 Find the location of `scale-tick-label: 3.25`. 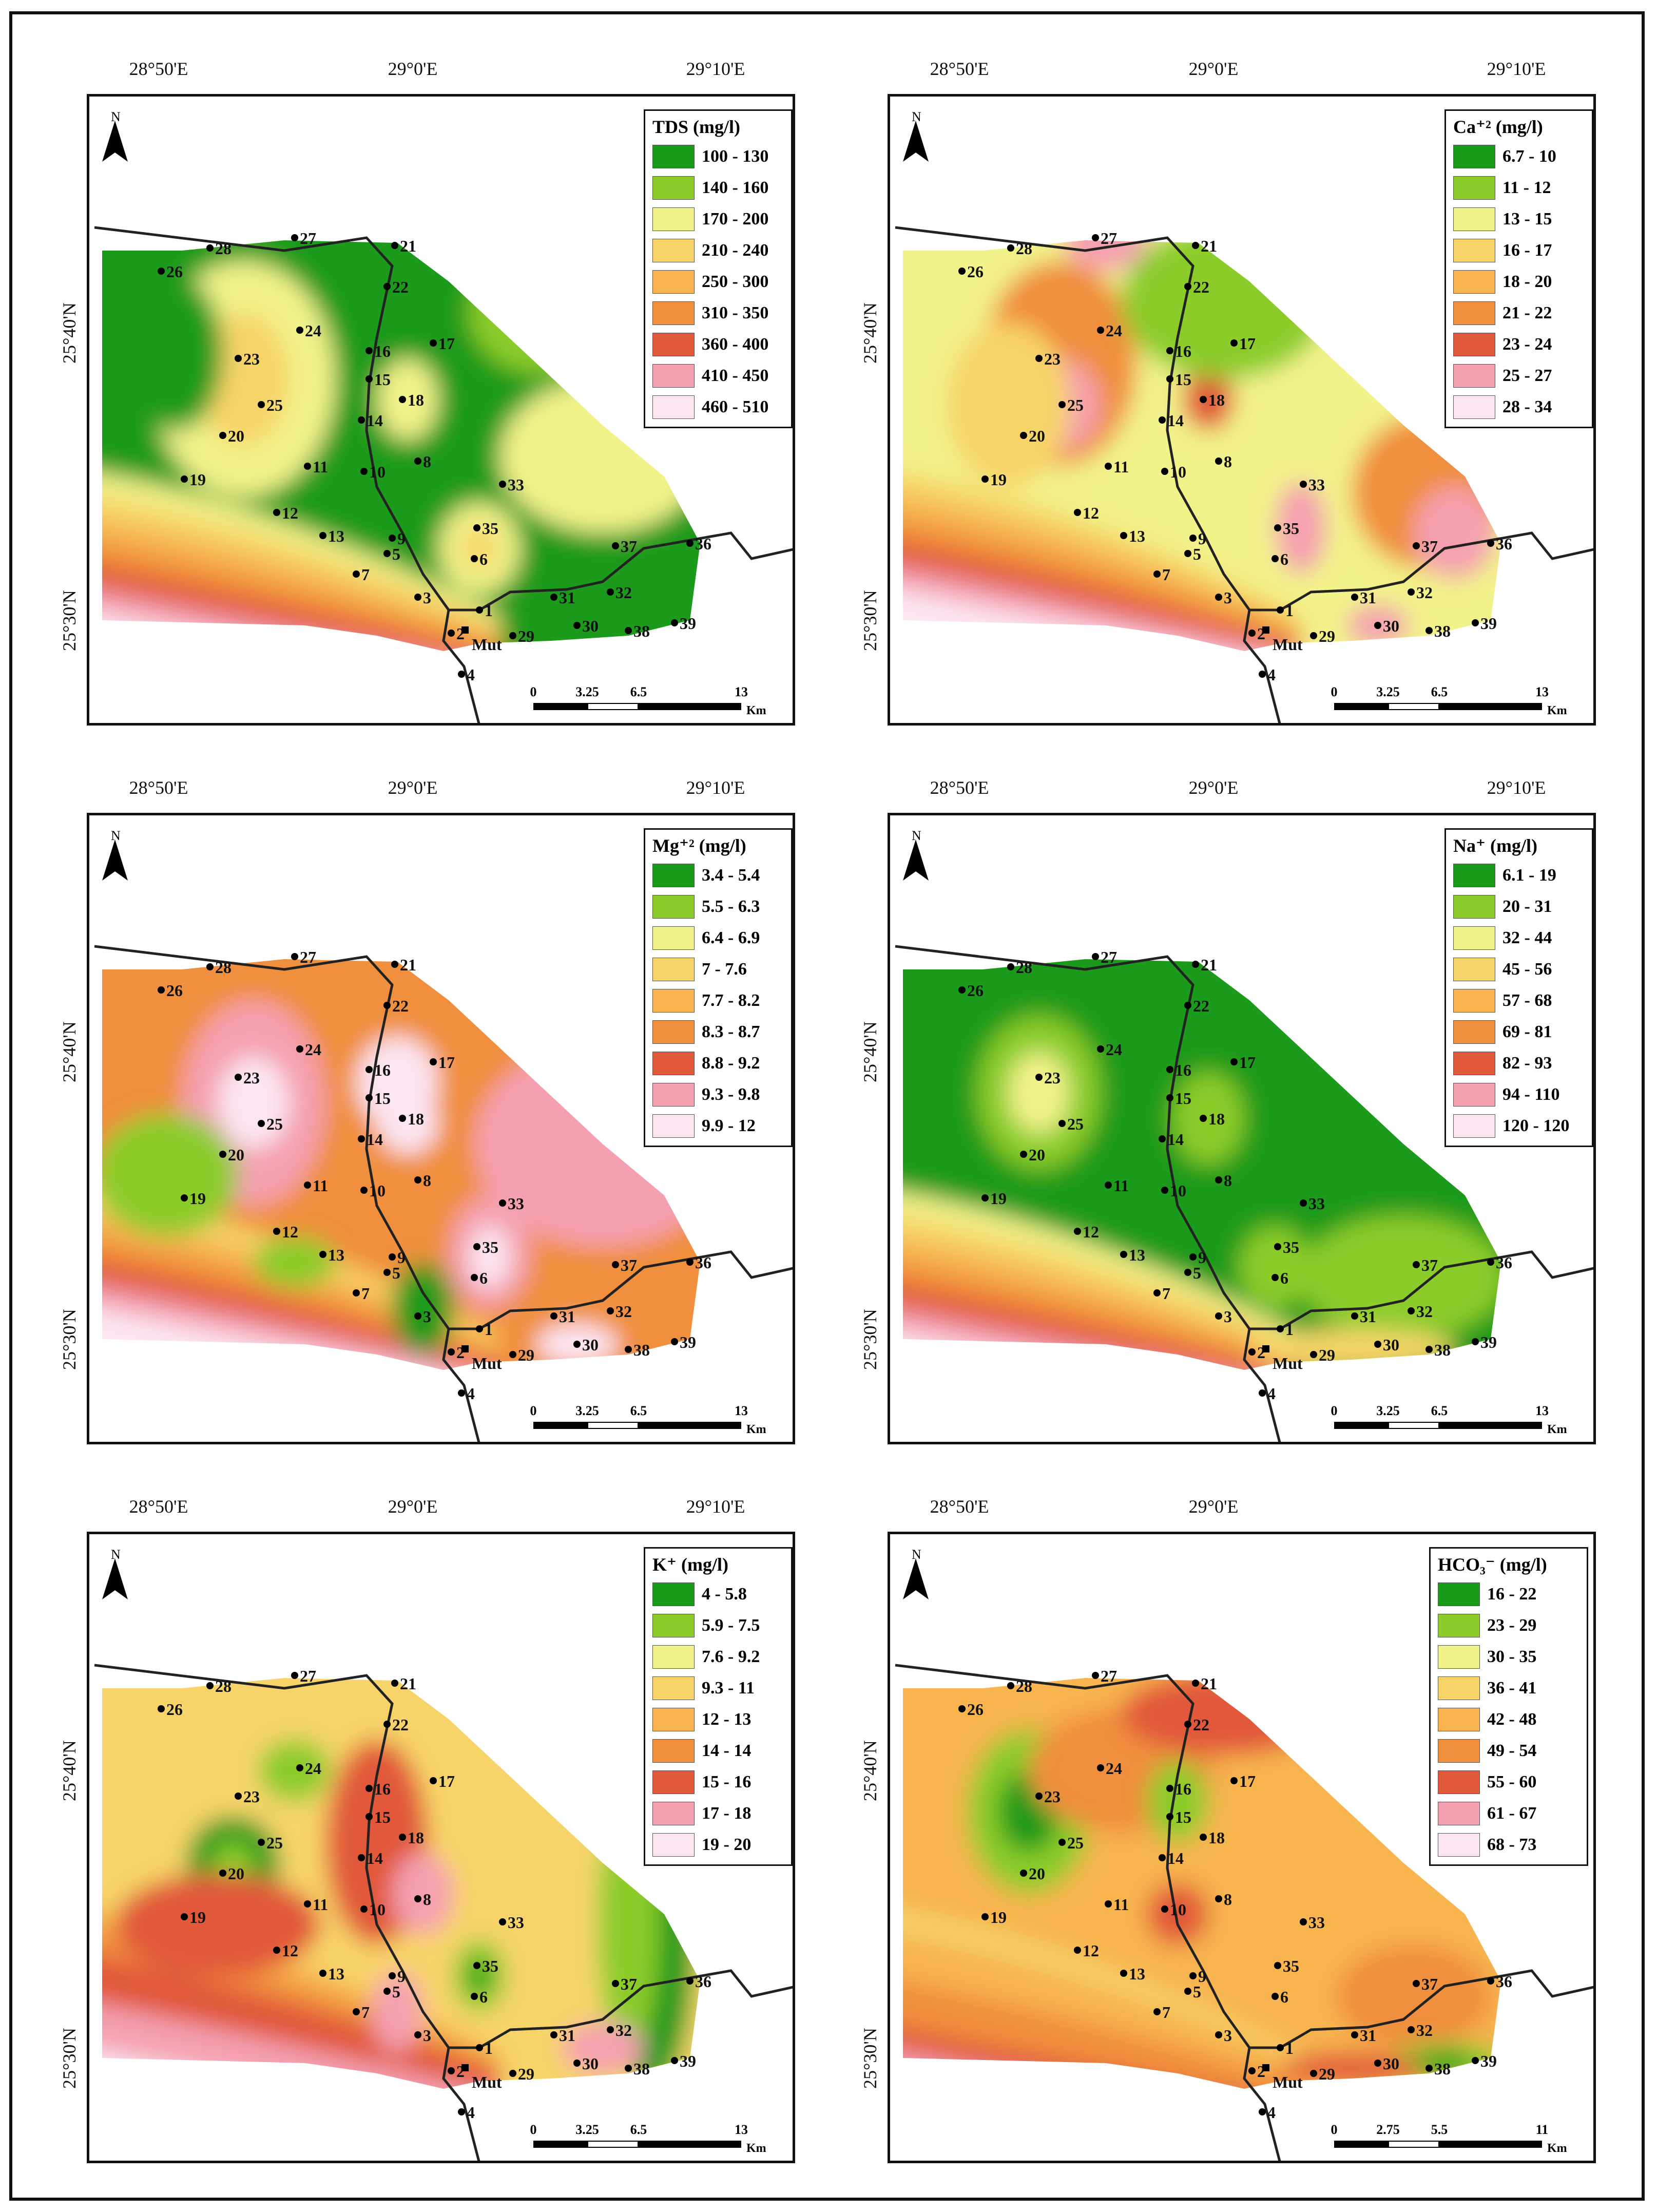

scale-tick-label: 3.25 is located at coordinates (1388, 1410).